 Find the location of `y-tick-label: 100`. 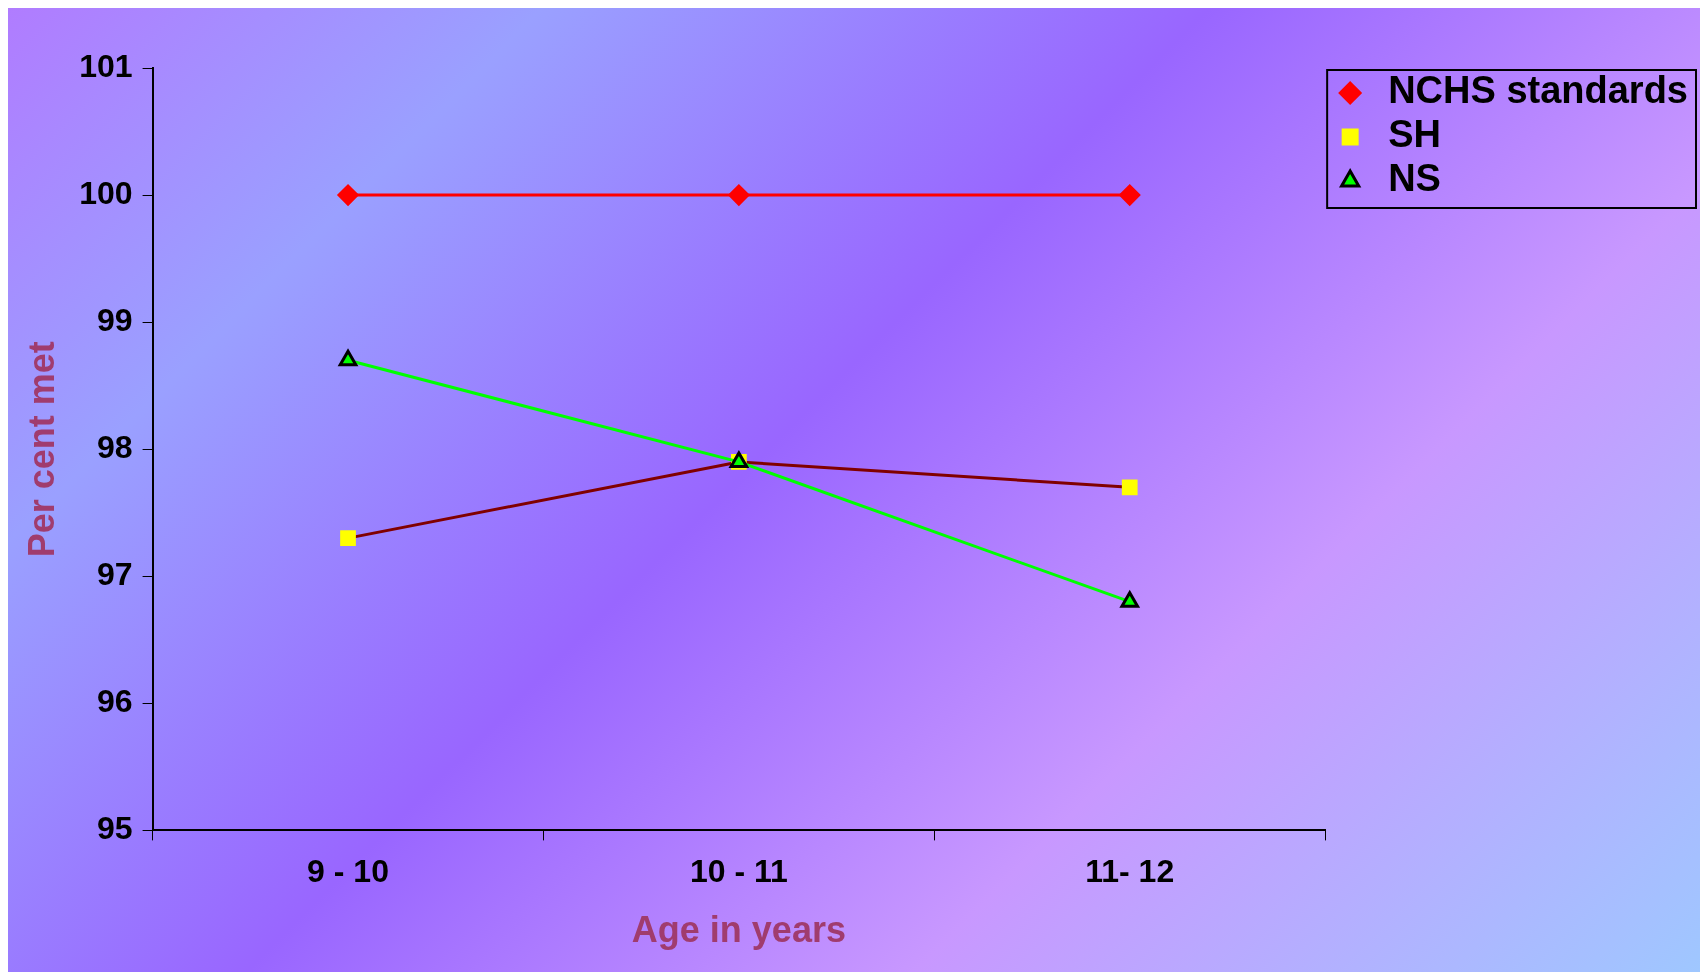

y-tick-label: 100 is located at coordinates (106, 192).